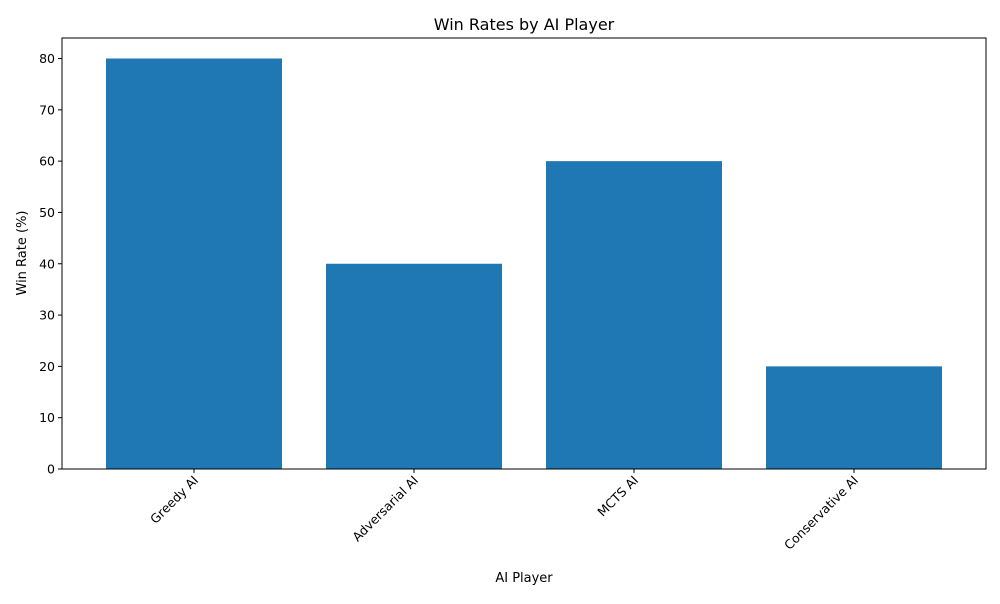 Image resolution: width=1000 pixels, height=604 pixels. Describe the element at coordinates (47, 161) in the screenshot. I see `y-tick-label: 60` at that location.